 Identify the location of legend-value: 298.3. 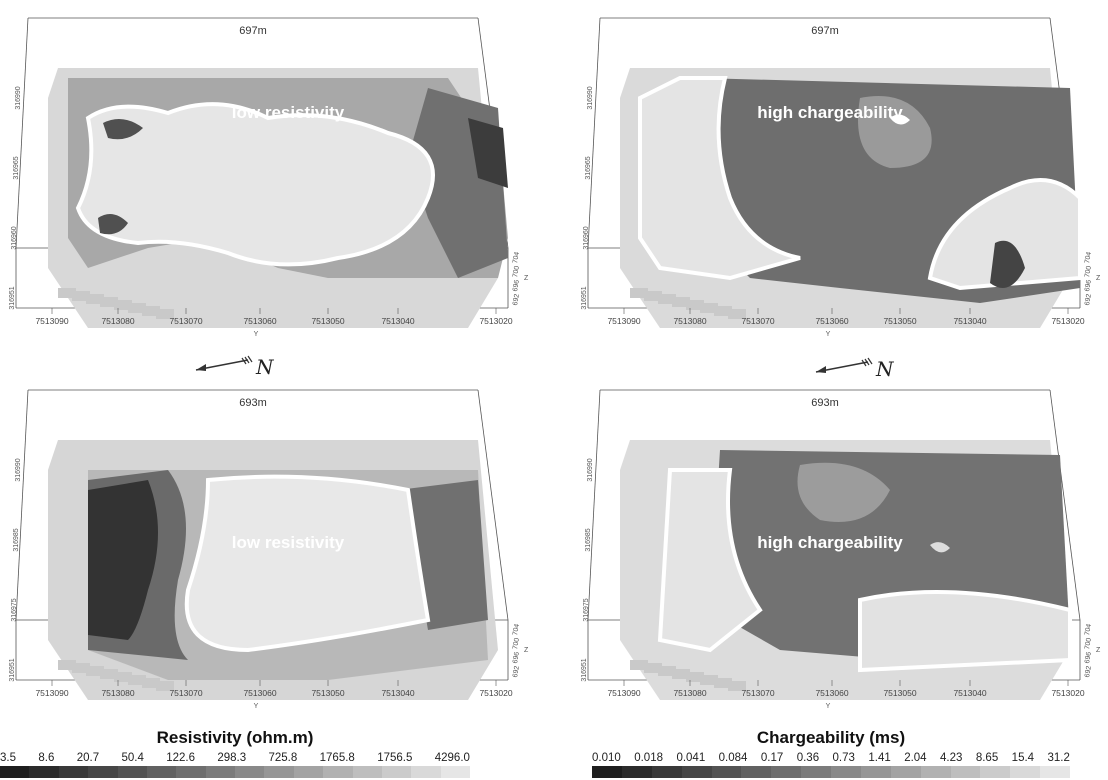
(232, 758).